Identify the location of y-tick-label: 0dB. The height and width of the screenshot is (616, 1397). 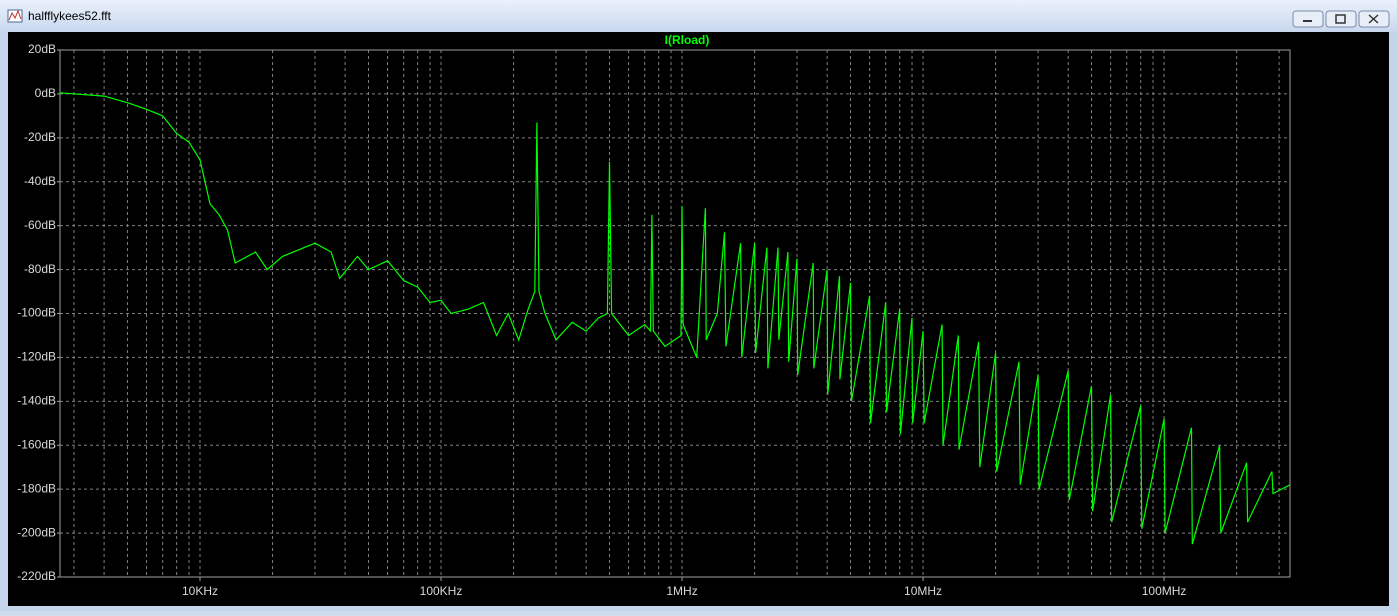
(45, 93).